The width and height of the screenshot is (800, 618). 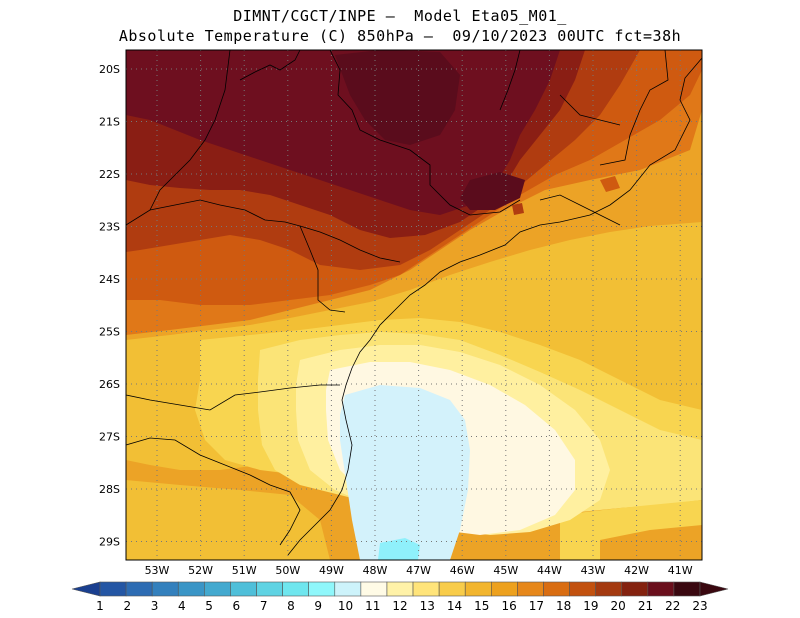 I want to click on colorbar-label: 17, so click(x=536, y=606).